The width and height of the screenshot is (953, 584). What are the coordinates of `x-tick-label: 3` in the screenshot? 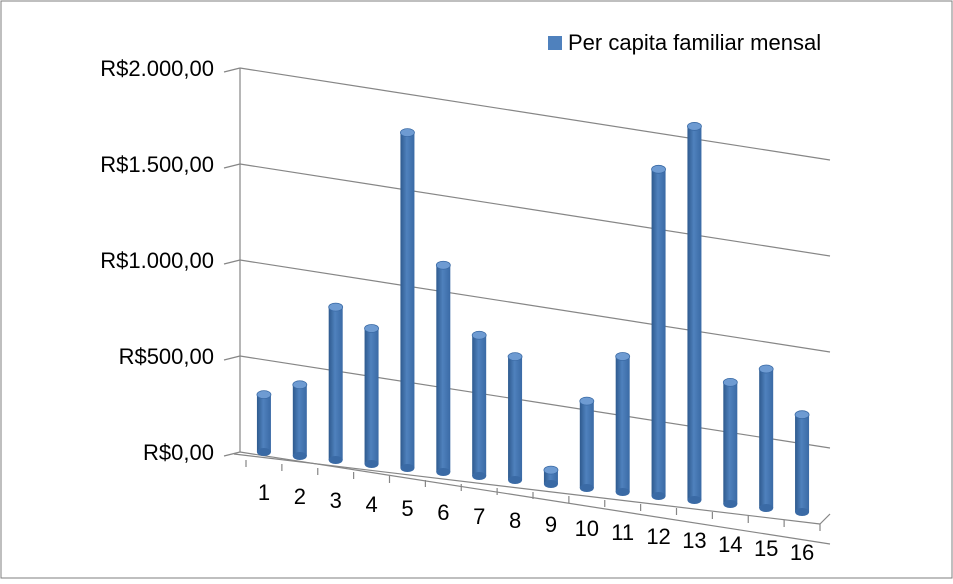 It's located at (336, 500).